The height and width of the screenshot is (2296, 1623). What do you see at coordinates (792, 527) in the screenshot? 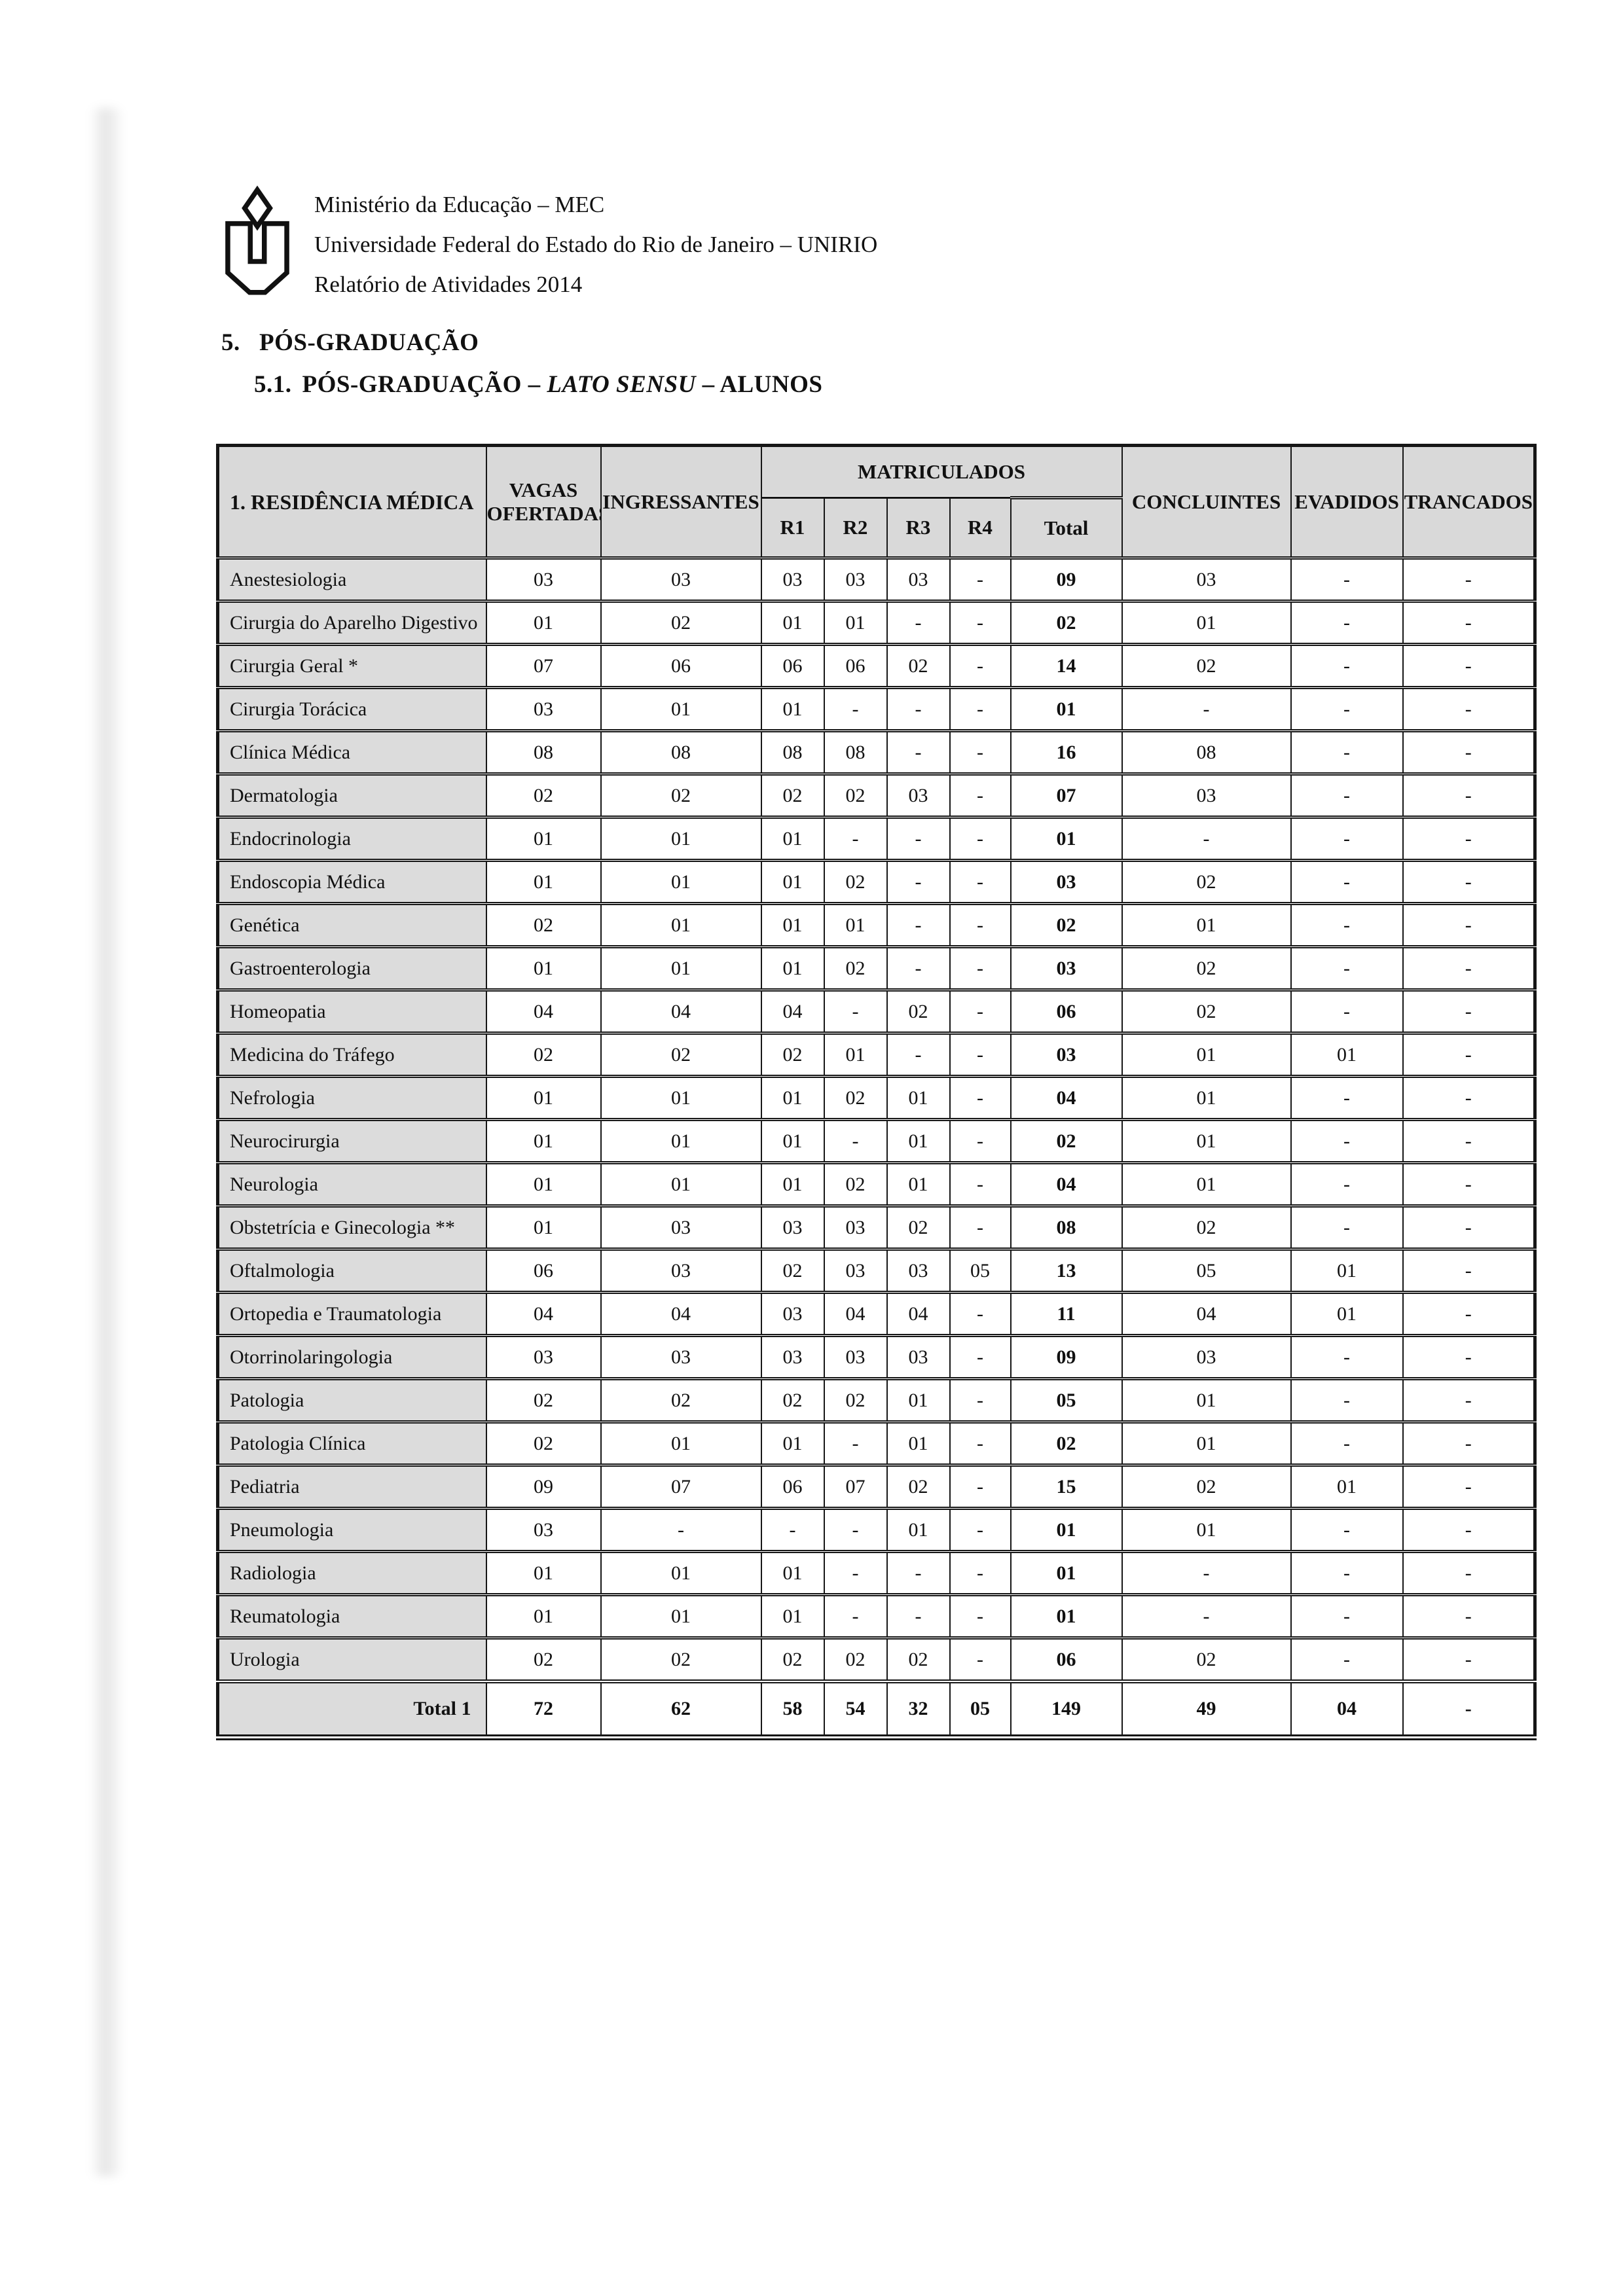
I see `col-header-r1: R1` at bounding box center [792, 527].